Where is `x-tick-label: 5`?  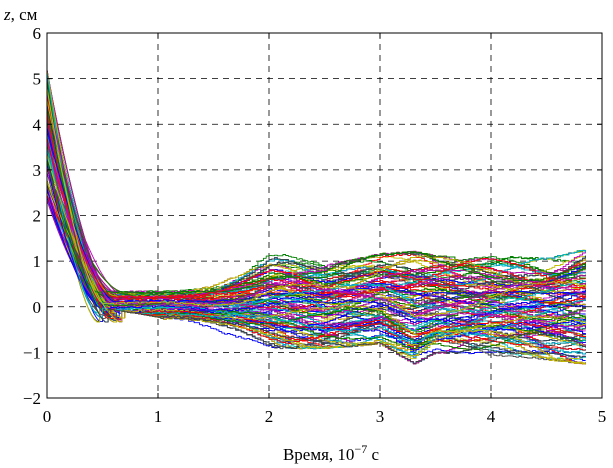 x-tick-label: 5 is located at coordinates (602, 416).